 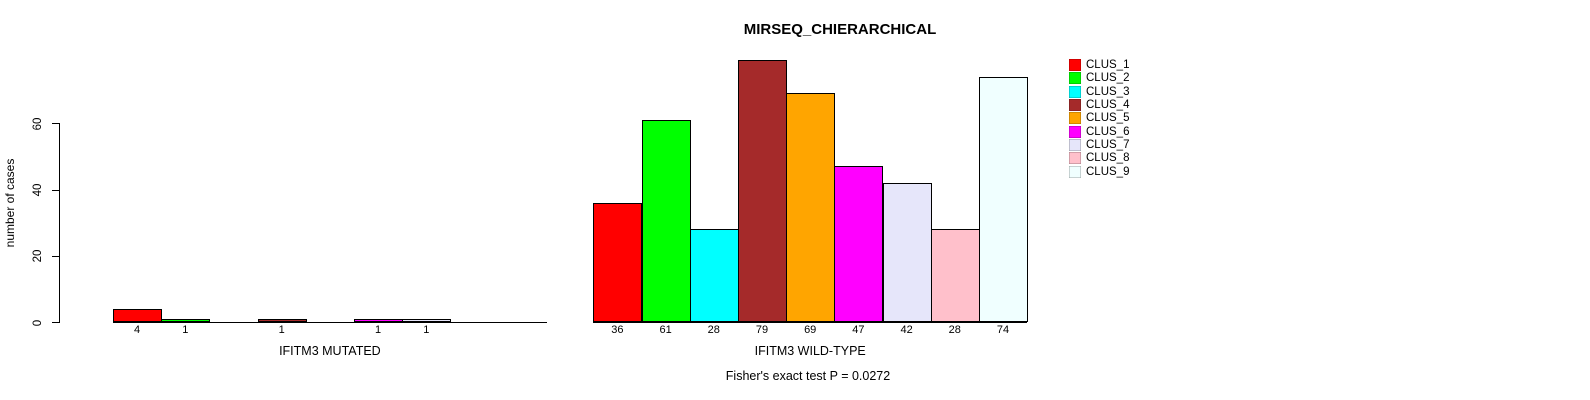 I want to click on legend-item: CLUS_1, so click(x=1099, y=65).